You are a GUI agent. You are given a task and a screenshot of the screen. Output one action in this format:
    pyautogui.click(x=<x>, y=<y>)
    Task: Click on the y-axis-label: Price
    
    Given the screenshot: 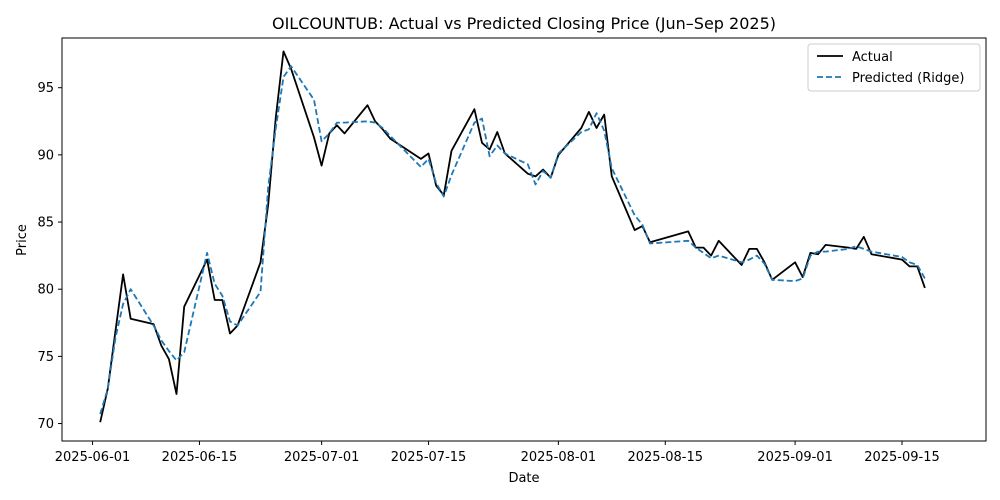 What is the action you would take?
    pyautogui.click(x=22, y=240)
    